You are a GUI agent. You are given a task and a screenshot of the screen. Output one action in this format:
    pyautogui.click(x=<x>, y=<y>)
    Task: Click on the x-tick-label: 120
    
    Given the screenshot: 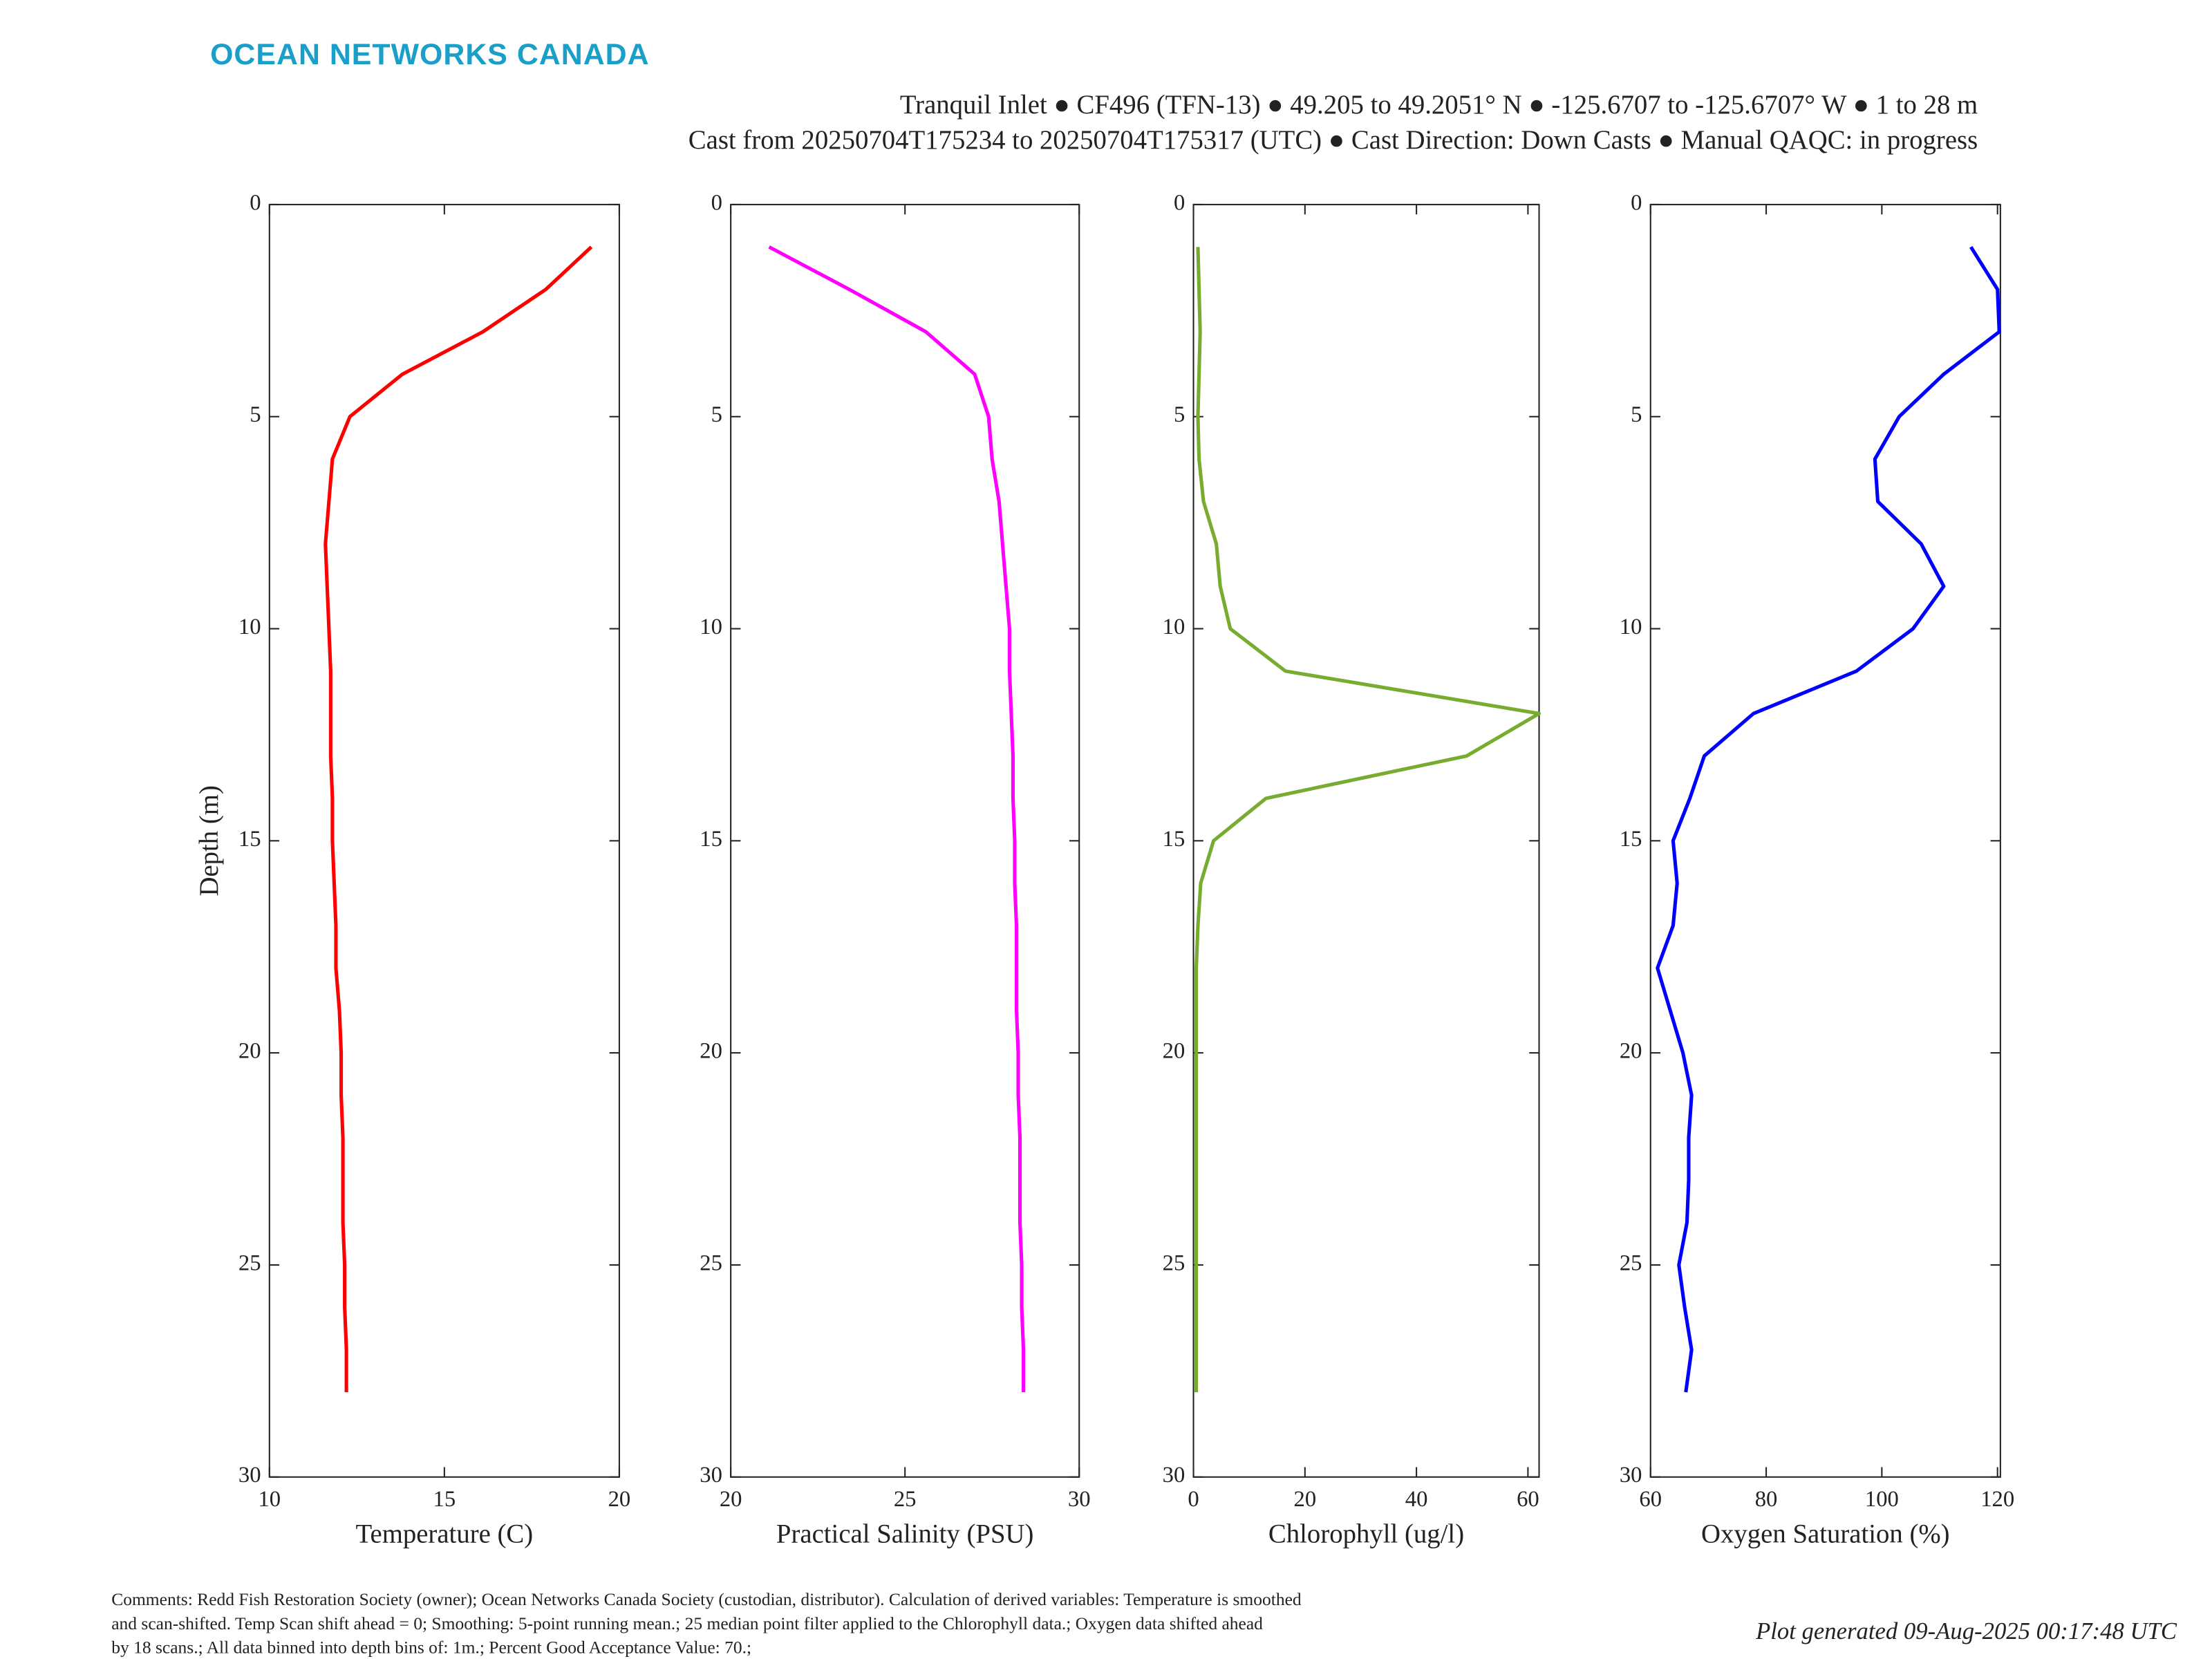 What is the action you would take?
    pyautogui.click(x=1997, y=1499)
    